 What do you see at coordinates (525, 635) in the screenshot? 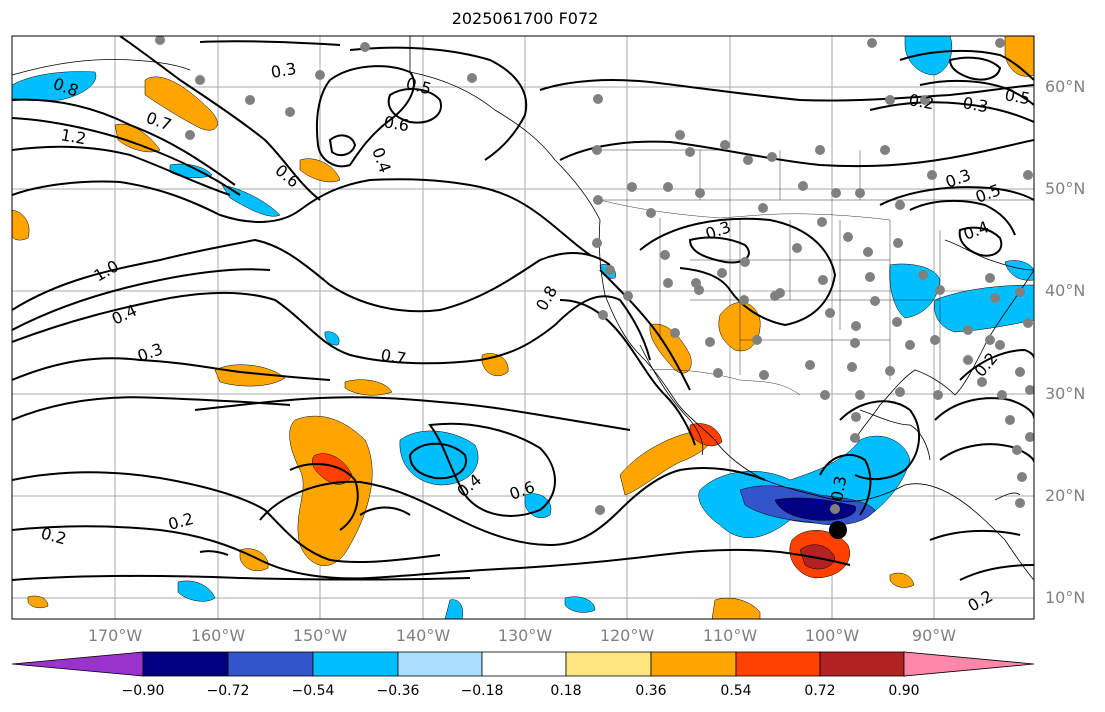
I see `lon-label: 130°W` at bounding box center [525, 635].